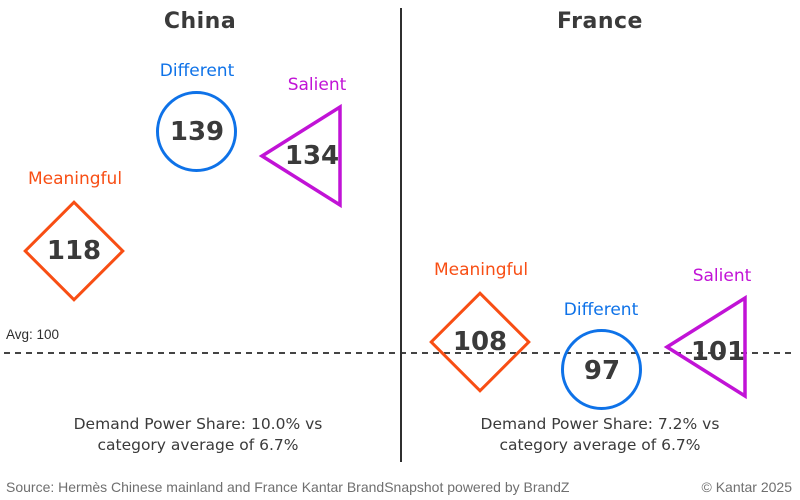 Image resolution: width=800 pixels, height=500 pixels. Describe the element at coordinates (33, 334) in the screenshot. I see `average-baseline-label: Avg: 100` at that location.